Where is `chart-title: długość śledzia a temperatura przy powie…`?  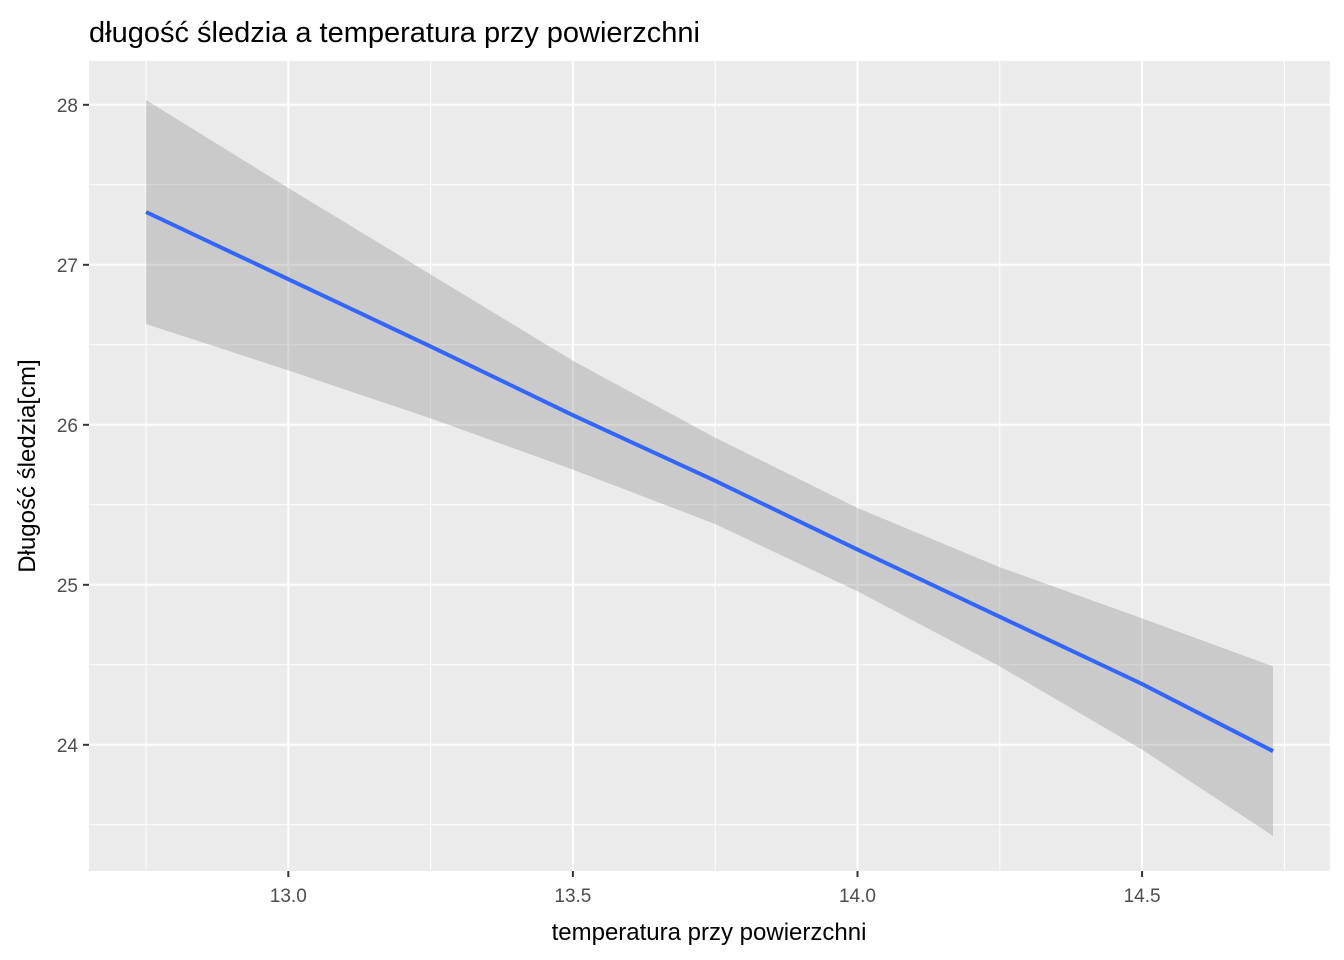 chart-title: długość śledzia a temperatura przy powie… is located at coordinates (394, 33).